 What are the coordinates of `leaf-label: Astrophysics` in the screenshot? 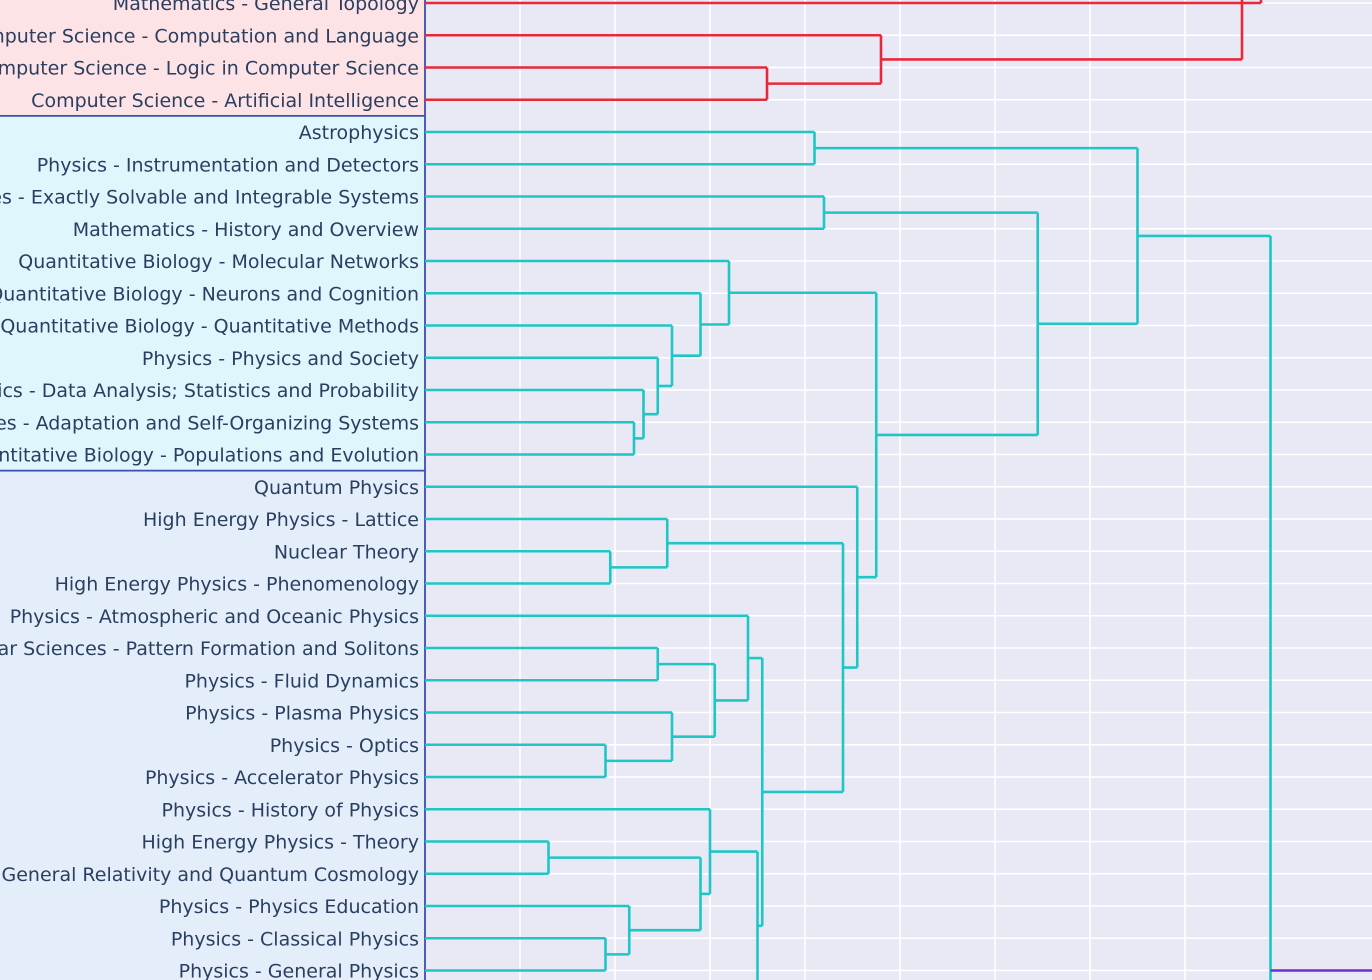 It's located at (359, 133).